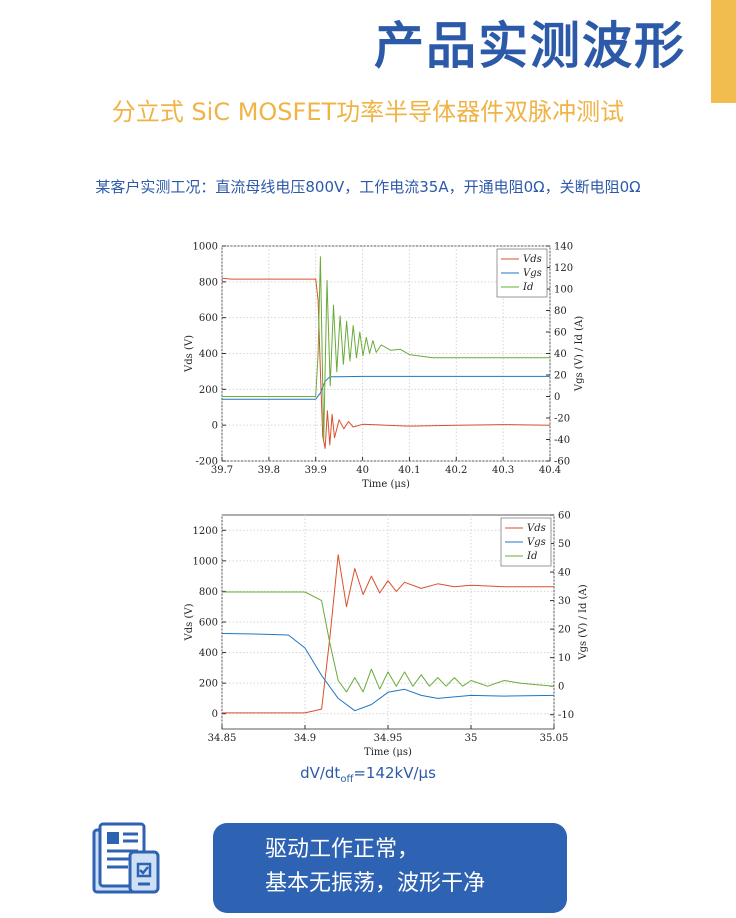  I want to click on x-tick-label: 34.9, so click(305, 738).